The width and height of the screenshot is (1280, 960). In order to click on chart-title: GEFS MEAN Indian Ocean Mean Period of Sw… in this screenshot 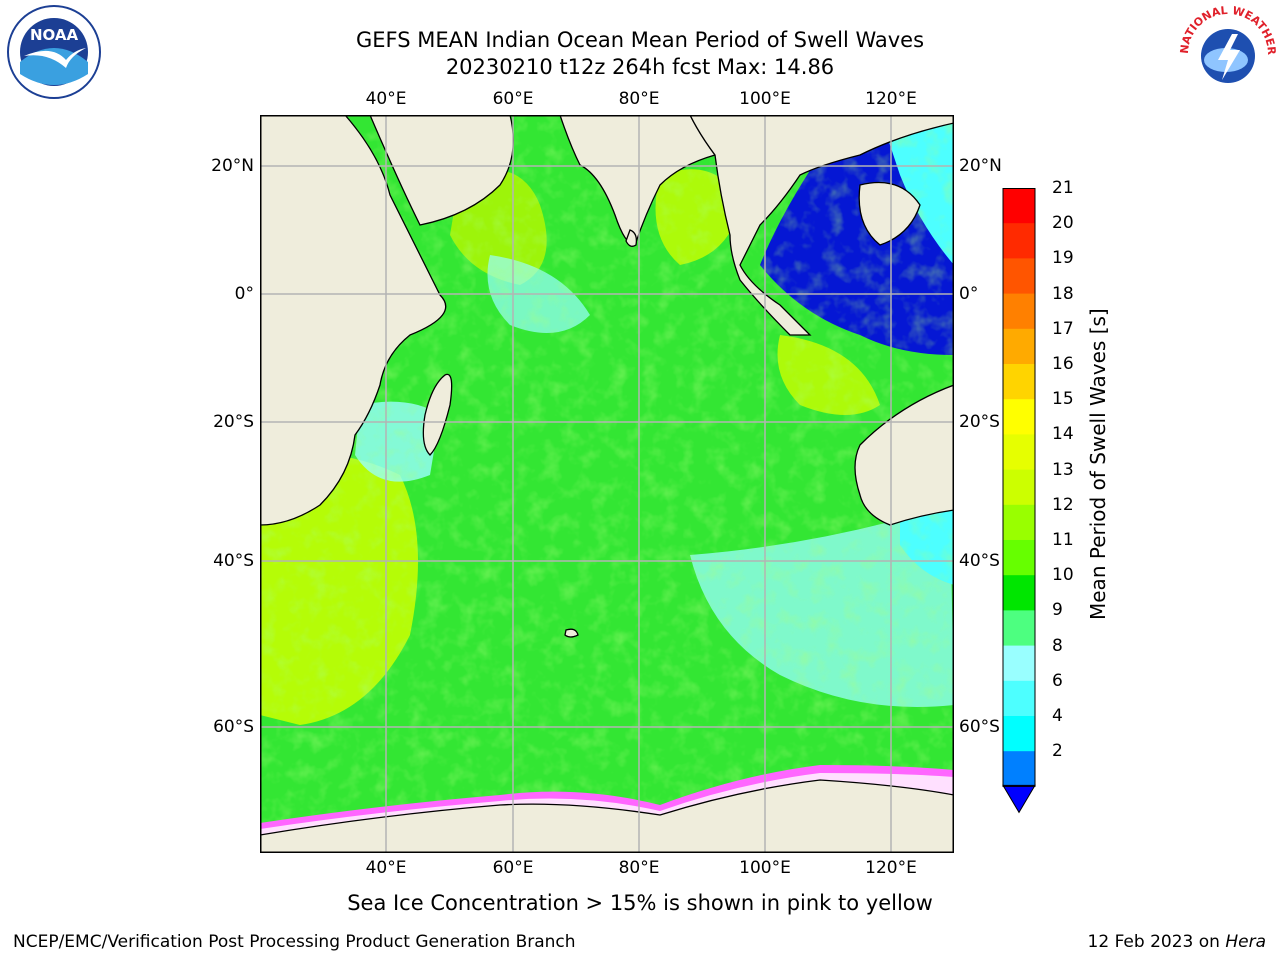, I will do `click(640, 54)`.